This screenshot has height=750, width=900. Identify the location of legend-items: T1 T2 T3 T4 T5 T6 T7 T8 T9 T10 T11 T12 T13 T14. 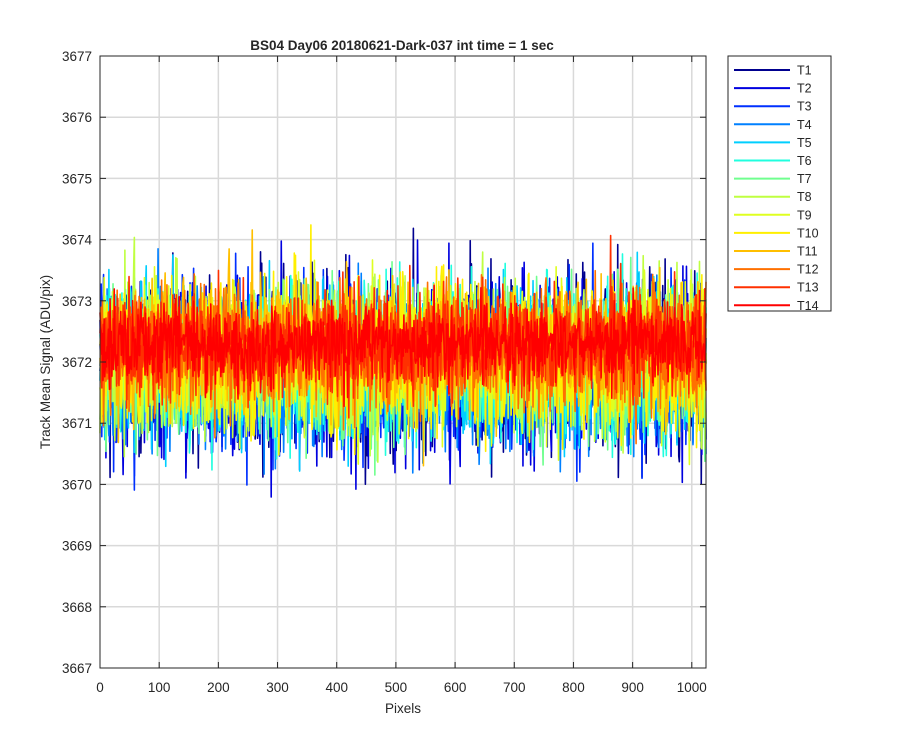
(776, 188).